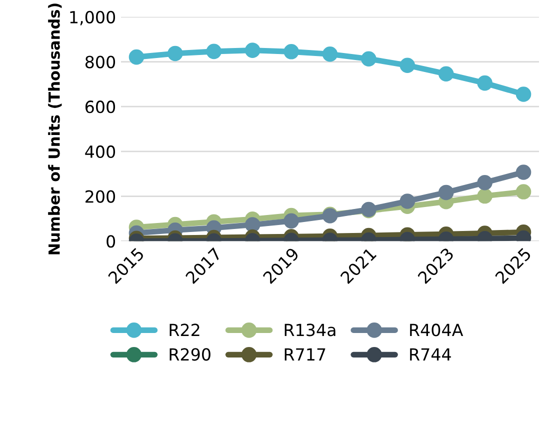 This screenshot has height=423, width=550. Describe the element at coordinates (305, 354) in the screenshot. I see `legend-label: R717` at that location.